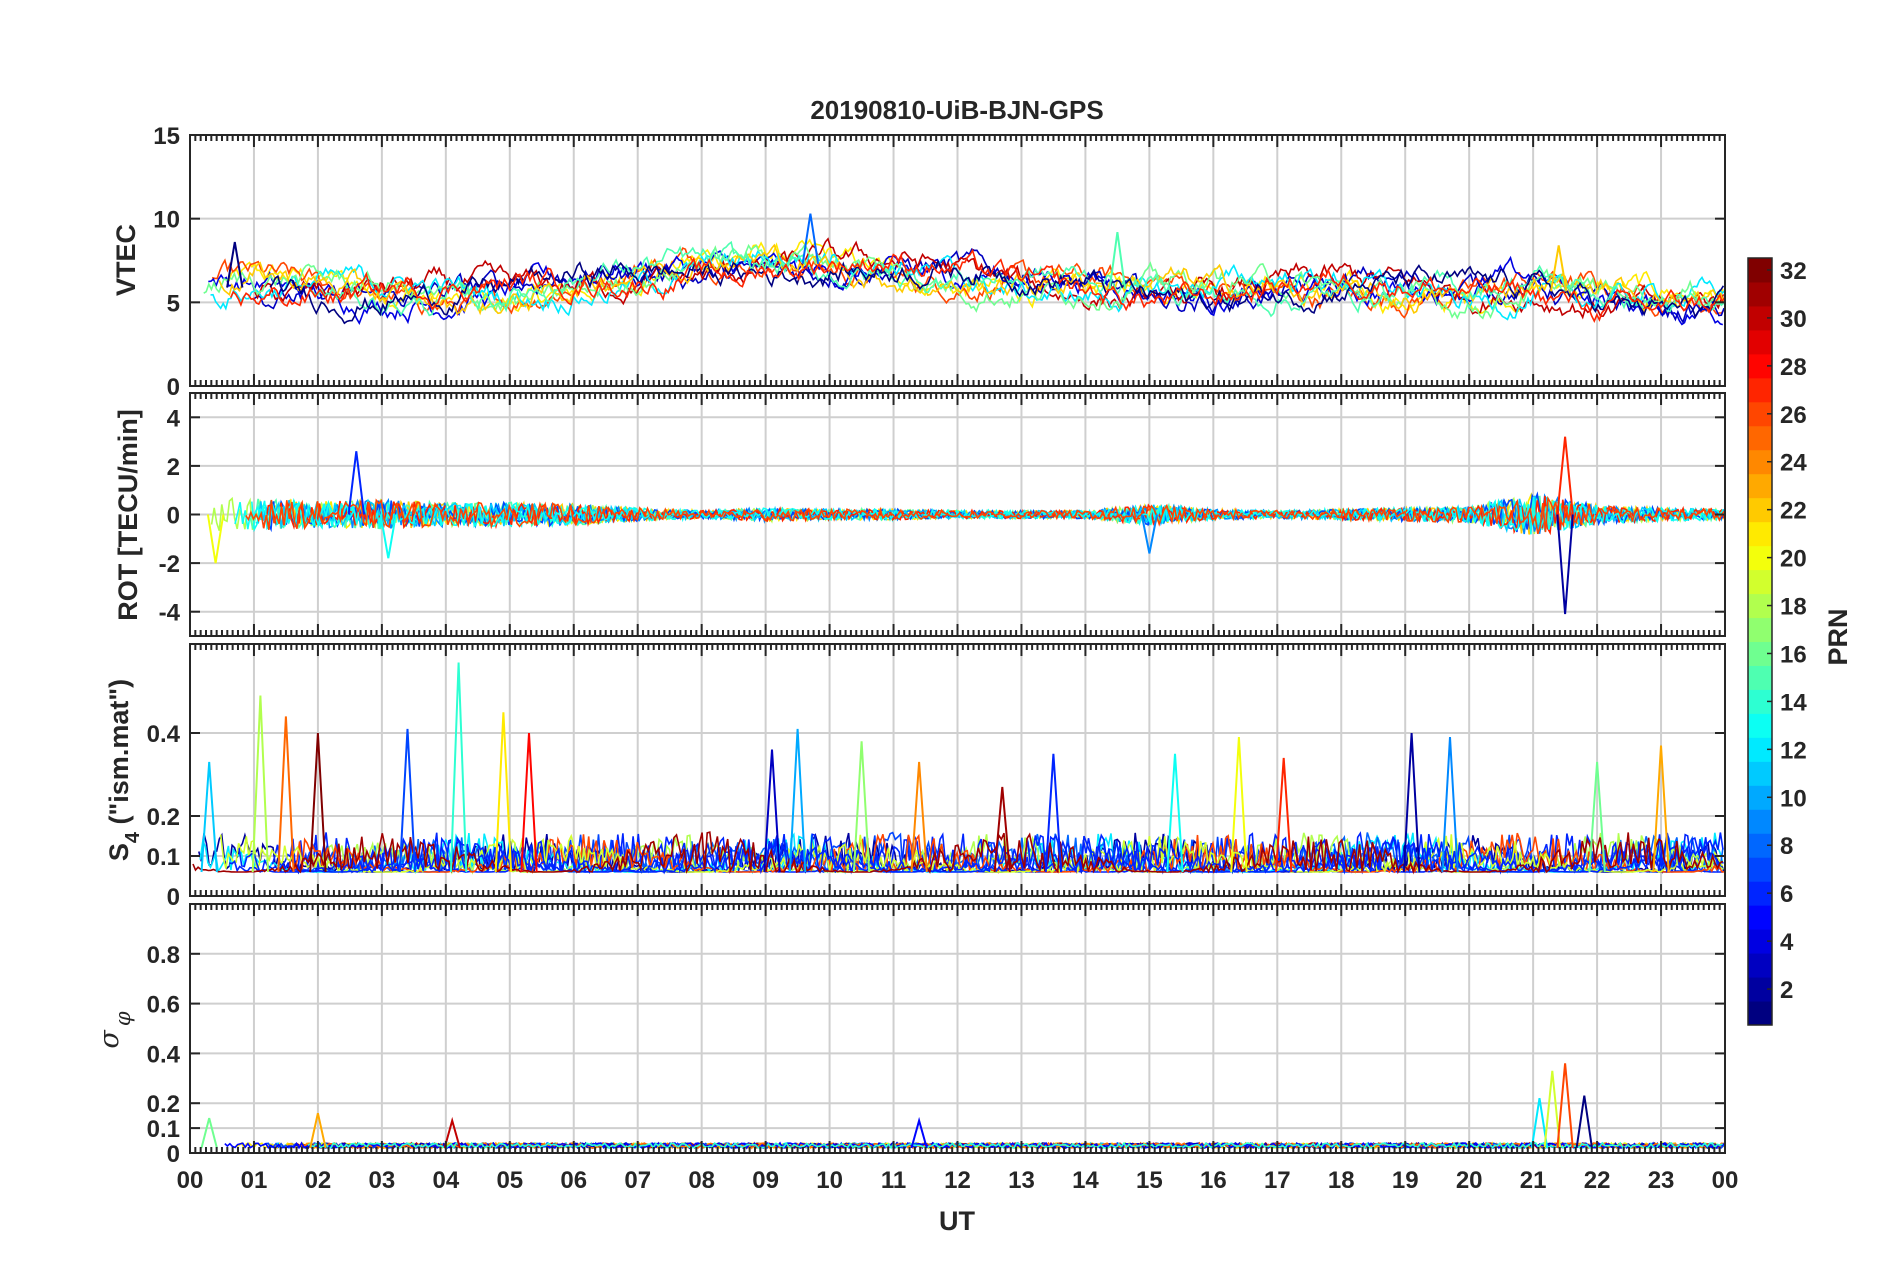 Image resolution: width=1902 pixels, height=1272 pixels. What do you see at coordinates (1786, 894) in the screenshot?
I see `colorbar-tick-label: 6` at bounding box center [1786, 894].